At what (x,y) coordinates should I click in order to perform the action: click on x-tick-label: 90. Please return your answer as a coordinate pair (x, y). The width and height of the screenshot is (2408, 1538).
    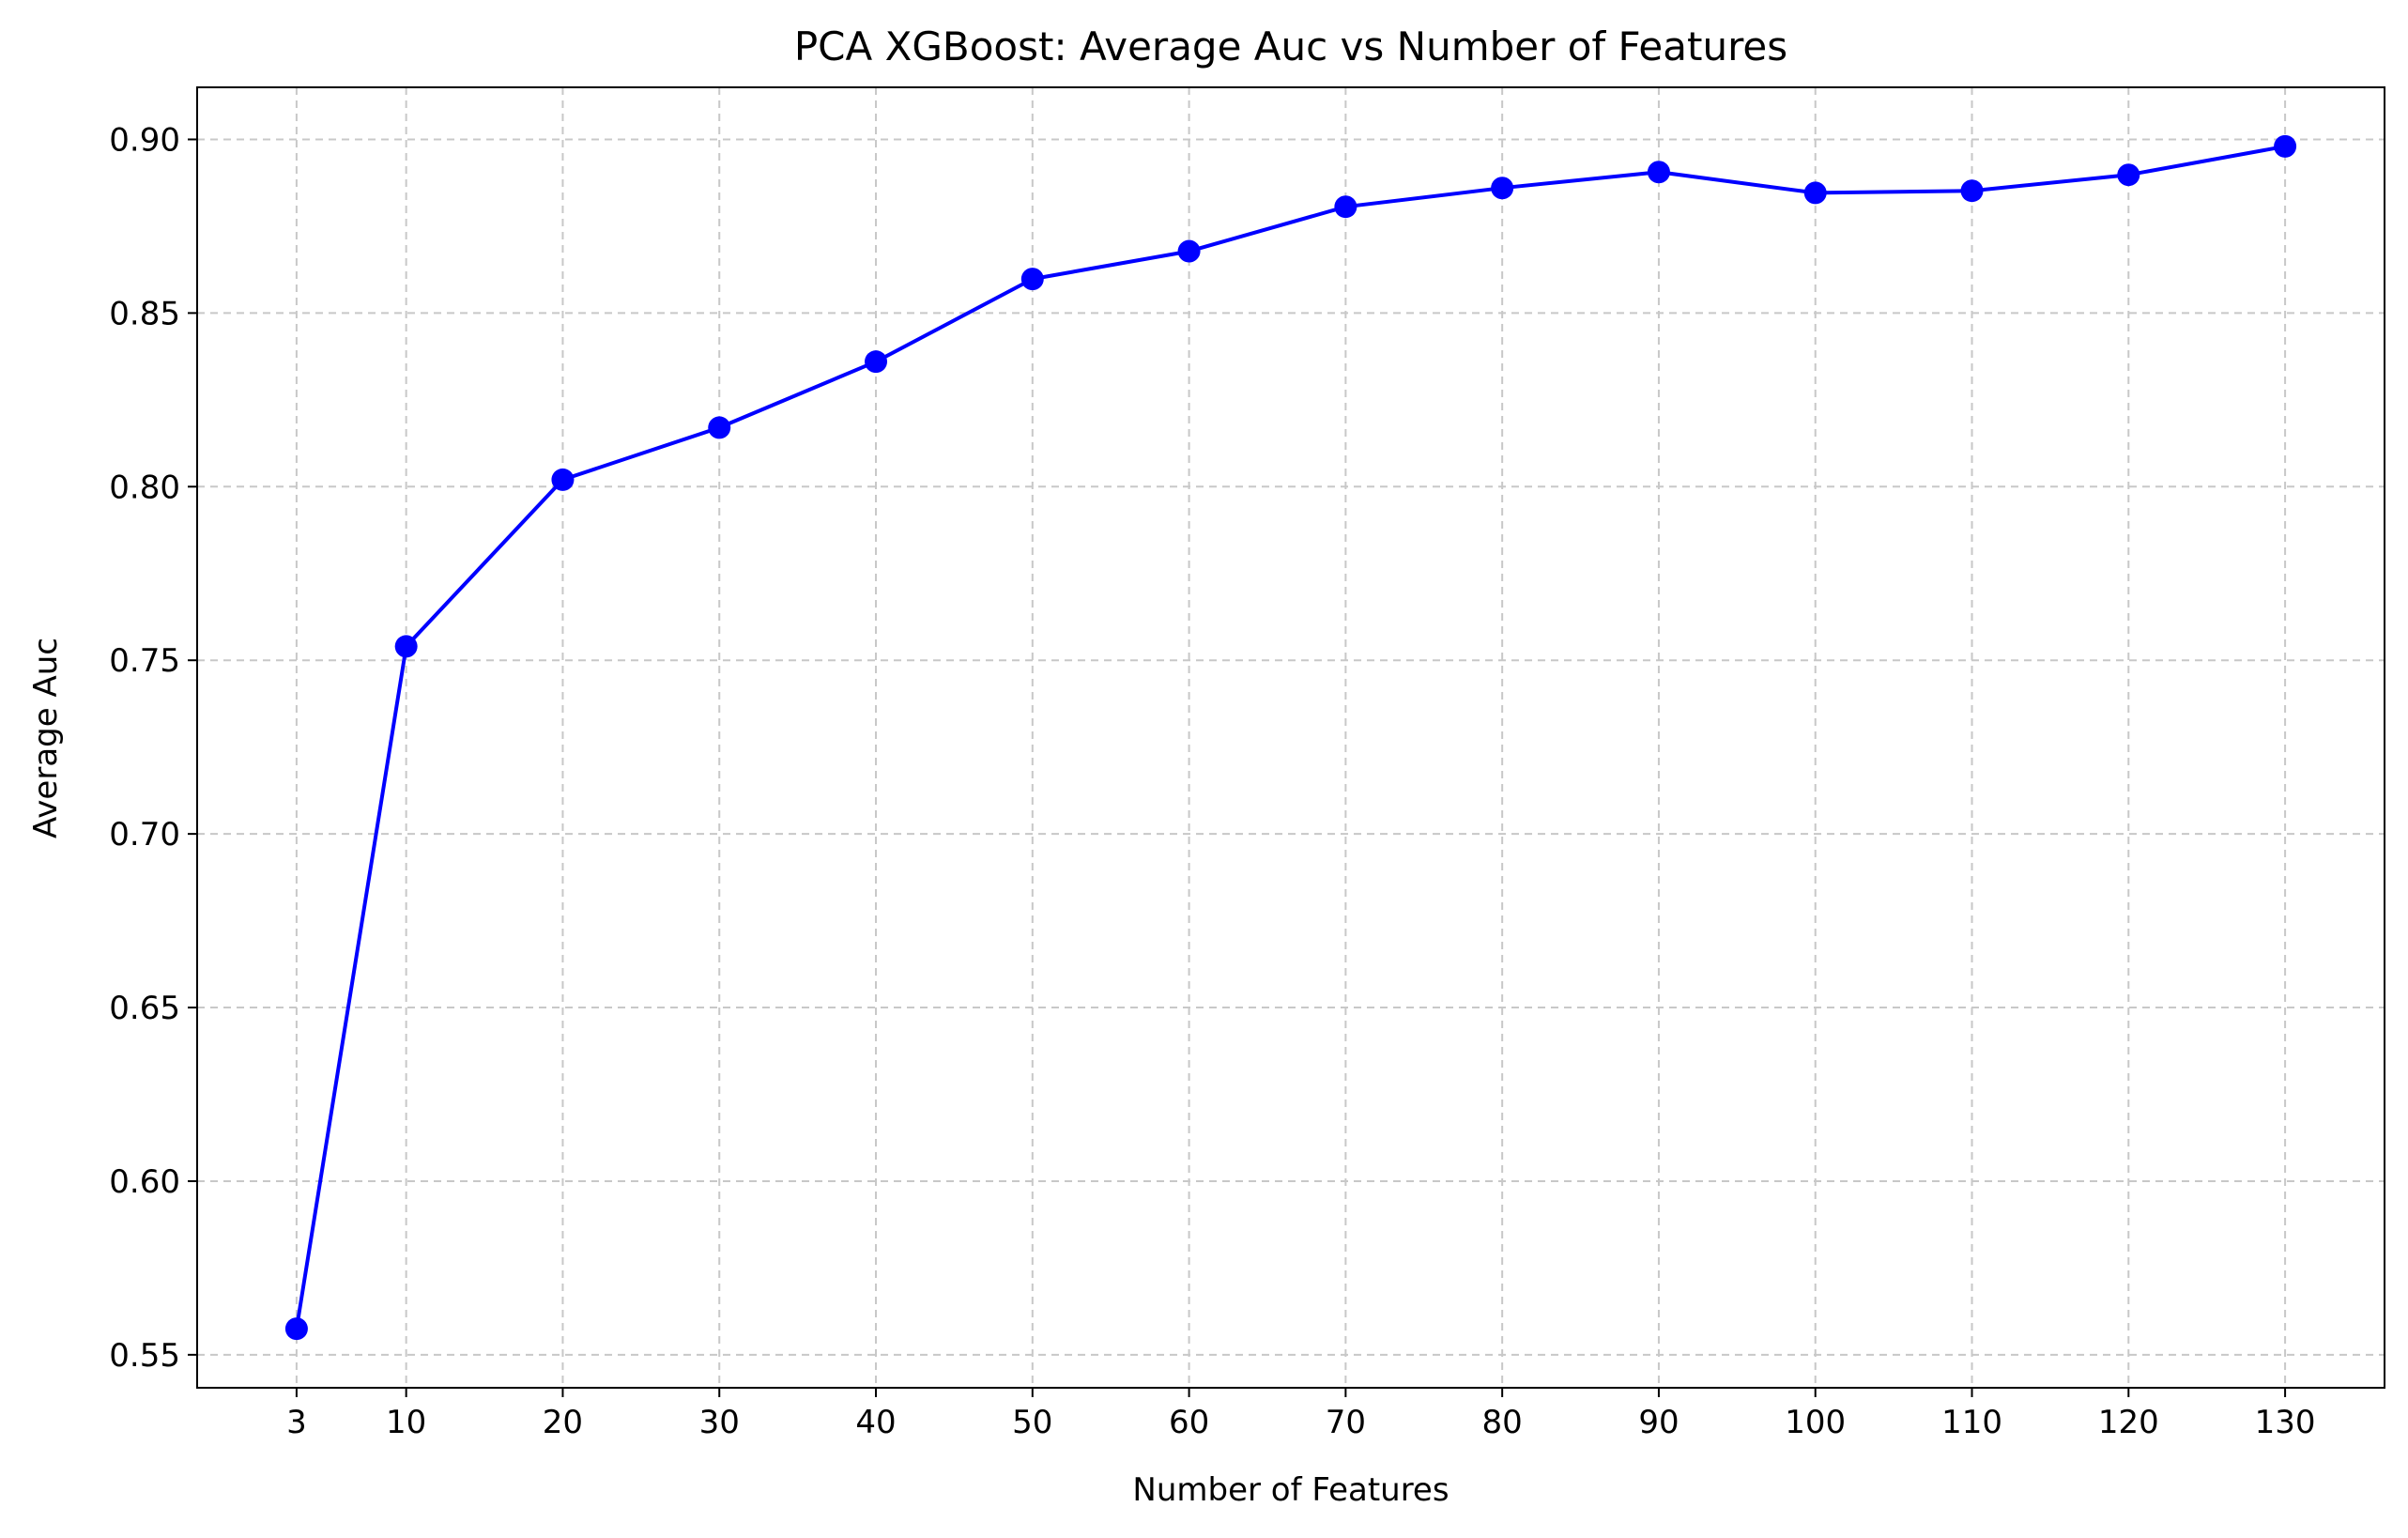
    Looking at the image, I should click on (1658, 1422).